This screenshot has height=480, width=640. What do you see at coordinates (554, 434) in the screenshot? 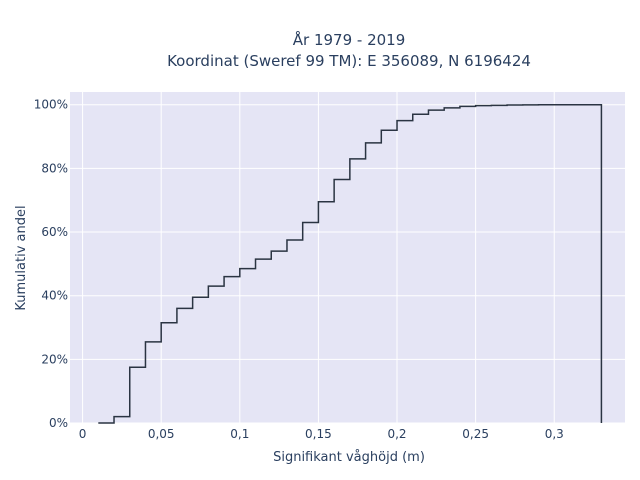
I see `x-tick-label: 0,3` at bounding box center [554, 434].